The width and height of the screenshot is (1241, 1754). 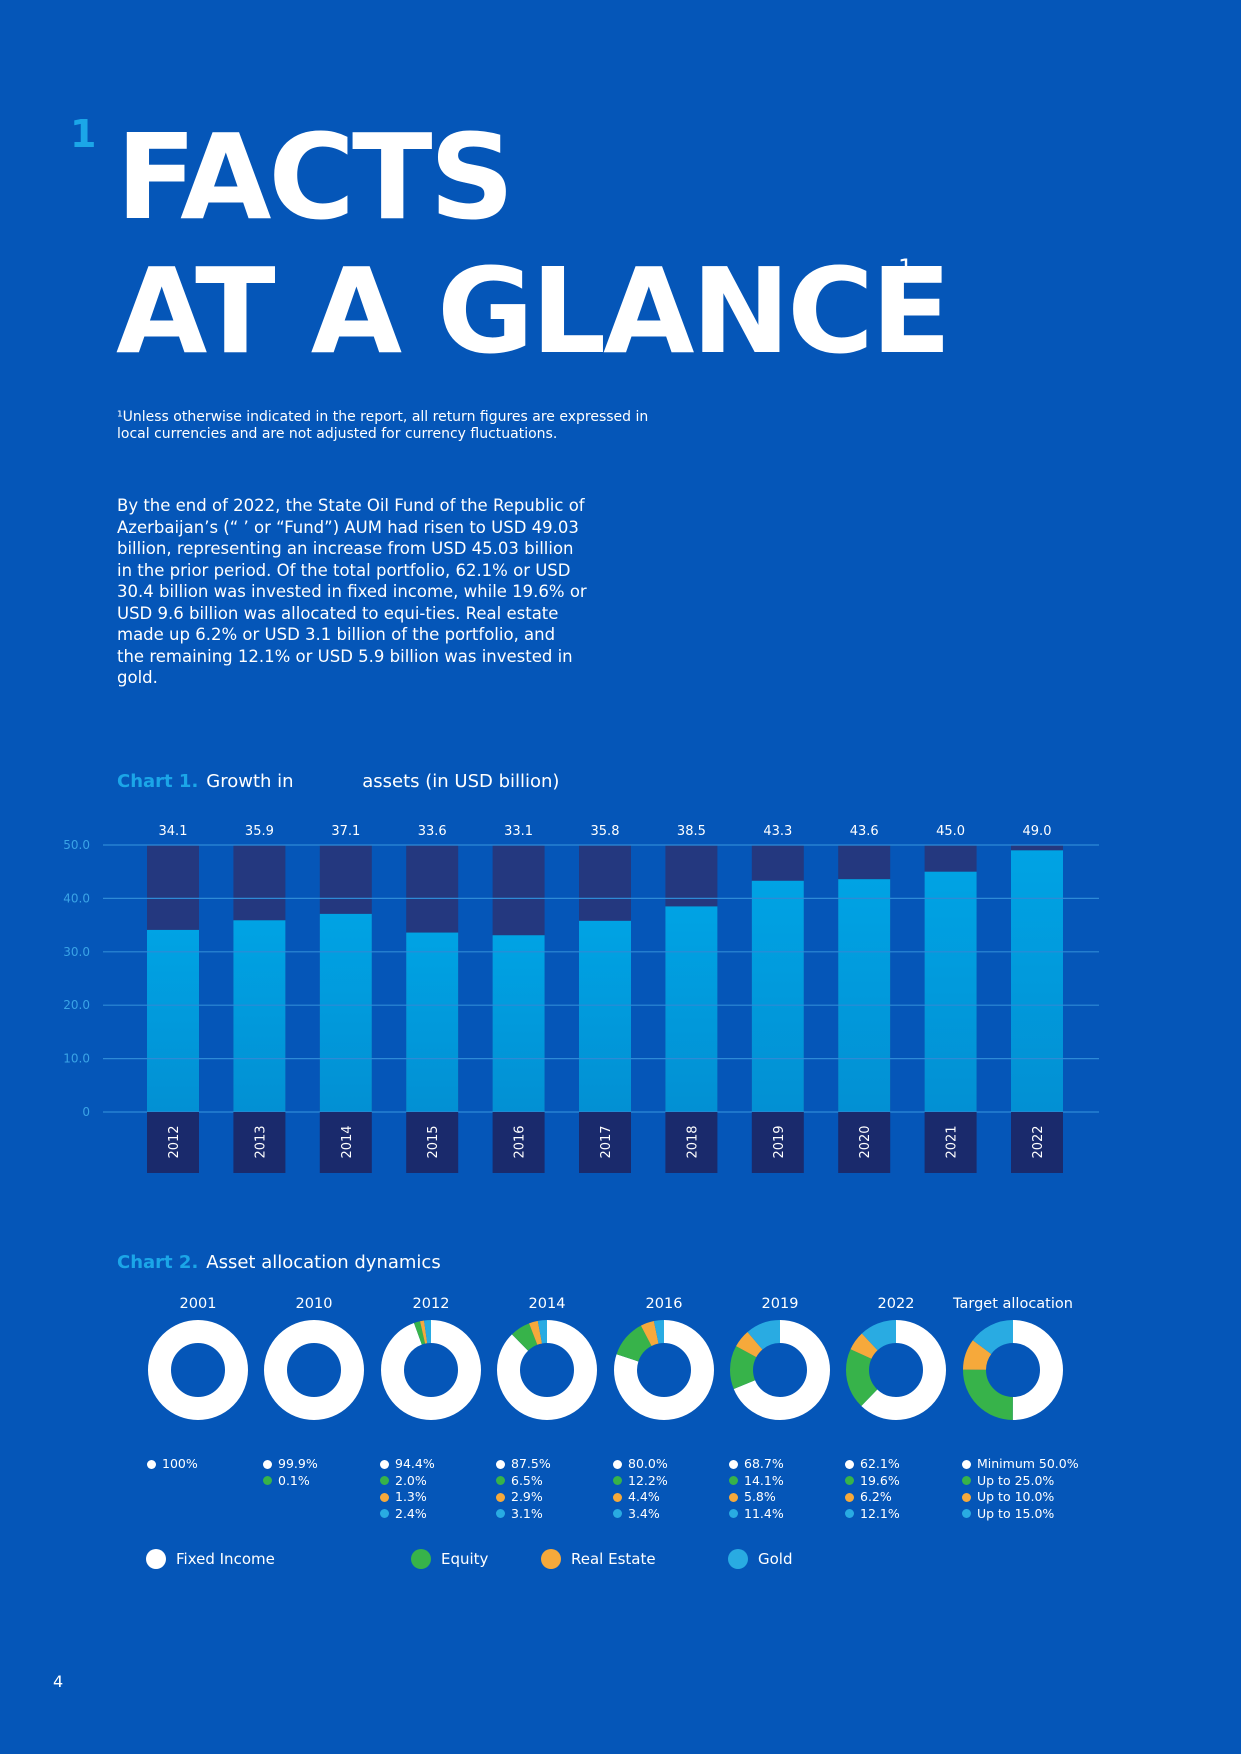 What do you see at coordinates (347, 1141) in the screenshot?
I see `x-tick-label: 2014` at bounding box center [347, 1141].